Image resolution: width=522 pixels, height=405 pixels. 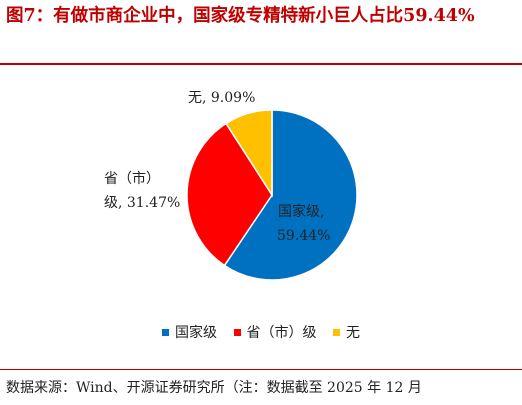 I want to click on title-divider, so click(x=261, y=64).